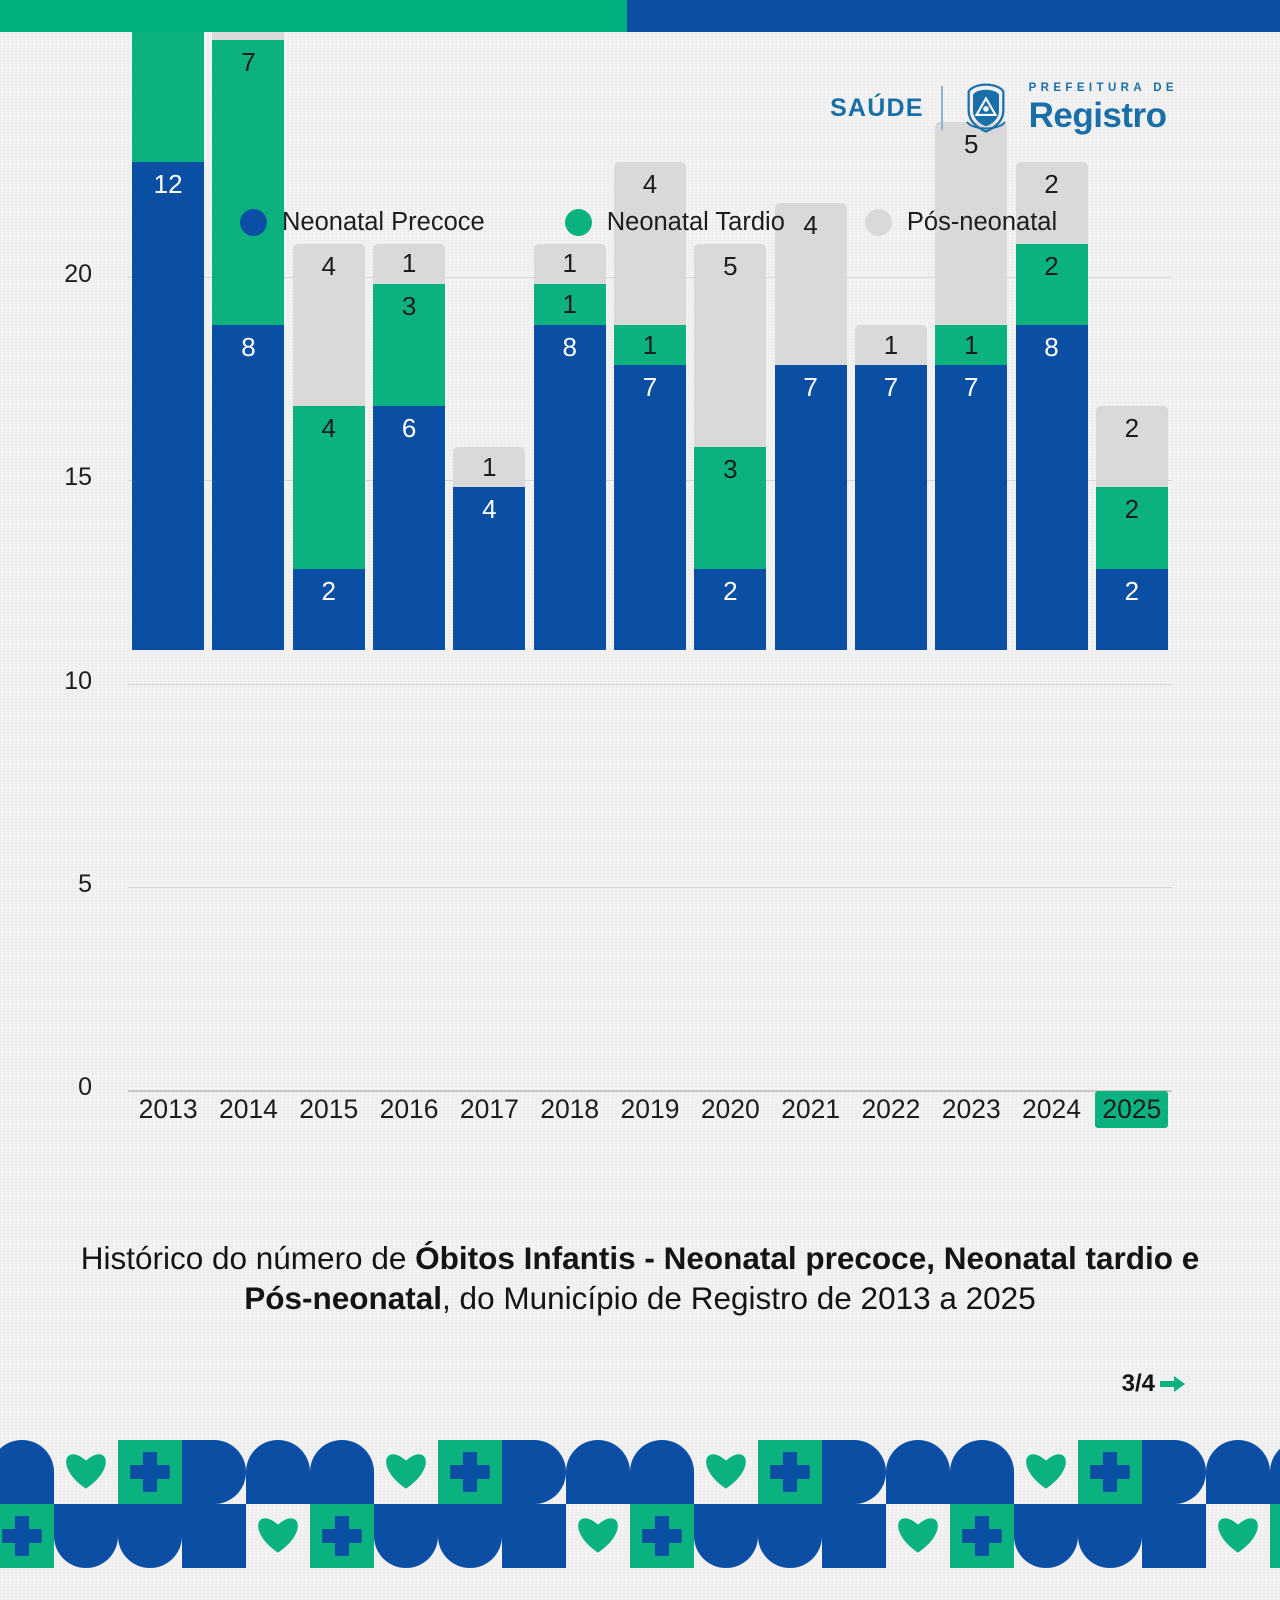 The width and height of the screenshot is (1280, 1600). Describe the element at coordinates (971, 1109) in the screenshot. I see `x-axis-label-2023: 2023` at that location.